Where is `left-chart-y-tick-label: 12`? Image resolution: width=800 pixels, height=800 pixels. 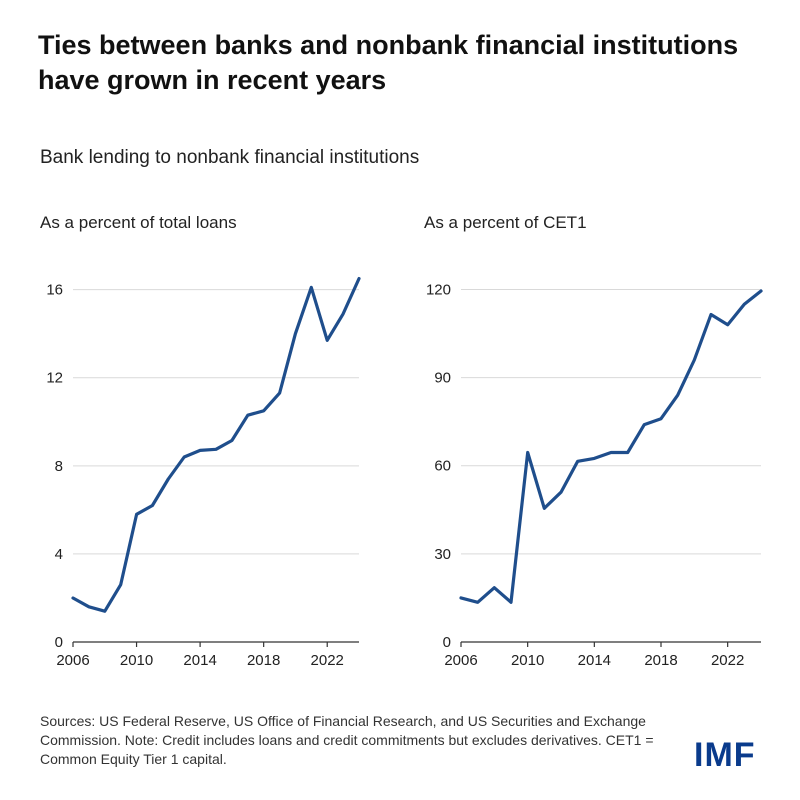
left-chart-y-tick-label: 12 is located at coordinates (54, 378).